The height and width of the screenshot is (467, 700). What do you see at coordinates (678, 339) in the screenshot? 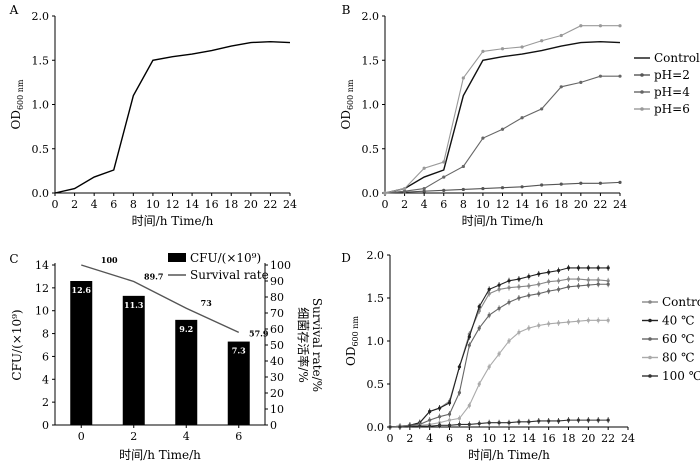
I see `legend-label: 60 ℃` at bounding box center [678, 339].